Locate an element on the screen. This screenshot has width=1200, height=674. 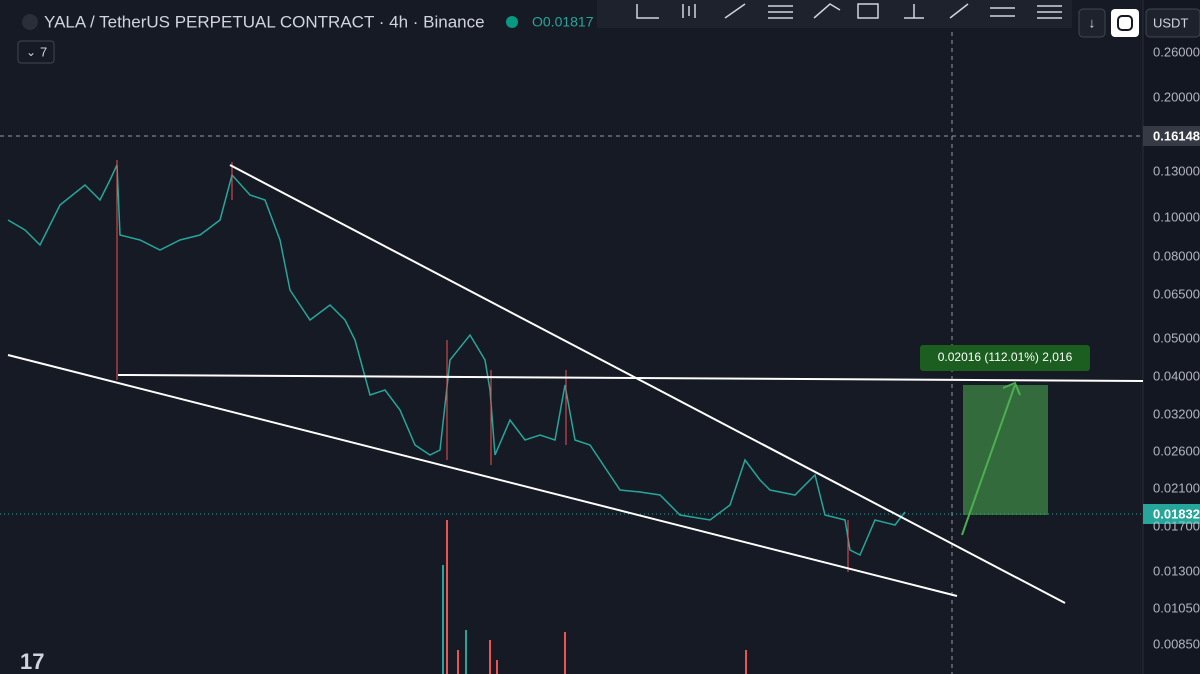
download-icon: ↓ is located at coordinates (1092, 23).